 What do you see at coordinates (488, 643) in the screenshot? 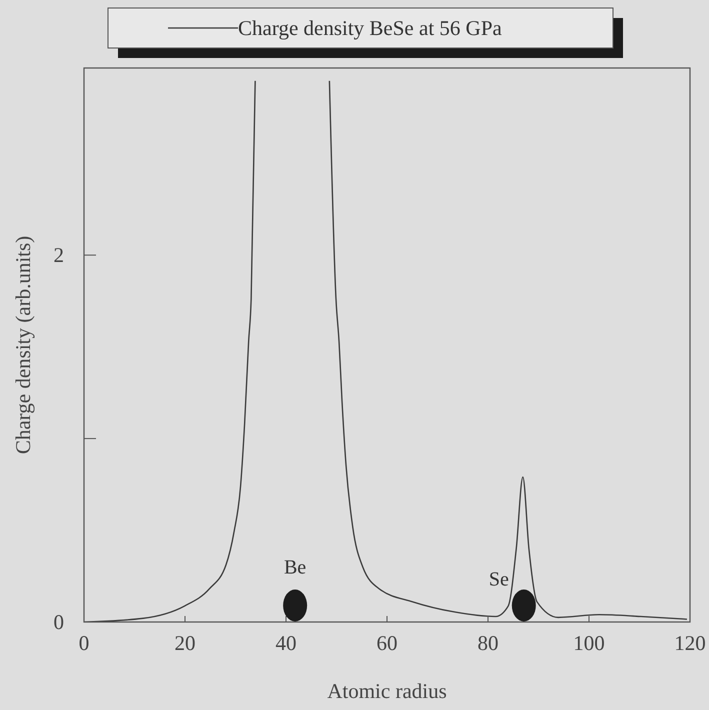
I see `x-tick-label: 80` at bounding box center [488, 643].